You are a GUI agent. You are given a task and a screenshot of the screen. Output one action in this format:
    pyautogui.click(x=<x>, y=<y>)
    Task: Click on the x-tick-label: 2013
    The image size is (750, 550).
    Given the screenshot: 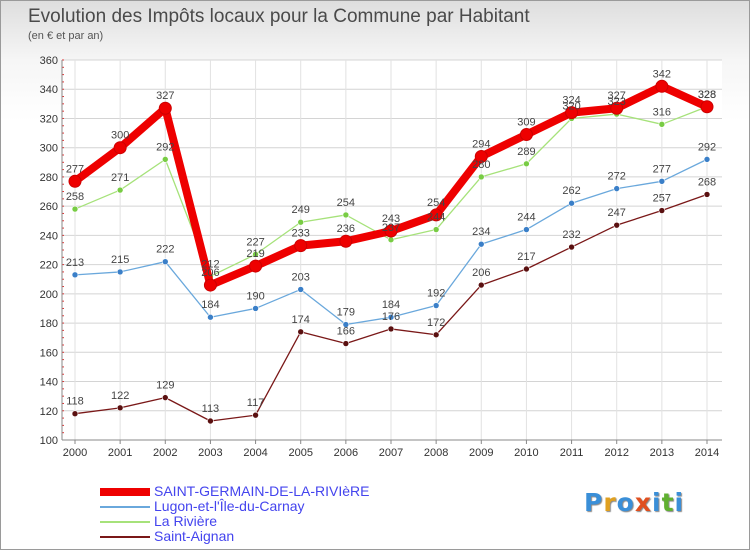 What is the action you would take?
    pyautogui.click(x=662, y=453)
    